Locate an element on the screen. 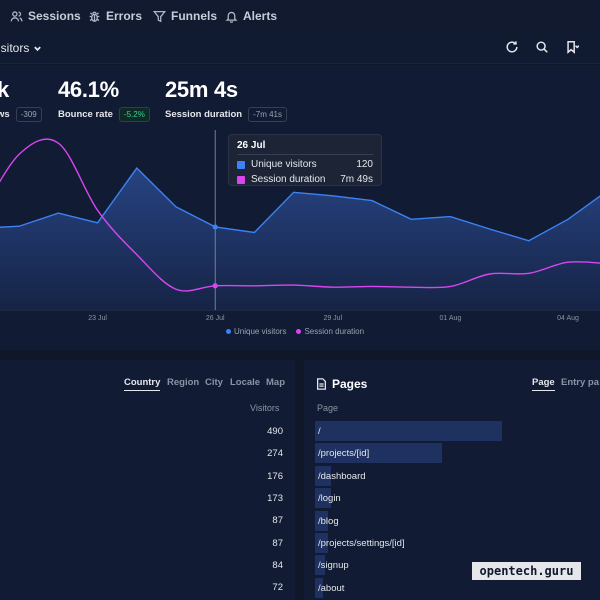 This screenshot has height=600, width=600. visitor-count: 87 is located at coordinates (277, 520).